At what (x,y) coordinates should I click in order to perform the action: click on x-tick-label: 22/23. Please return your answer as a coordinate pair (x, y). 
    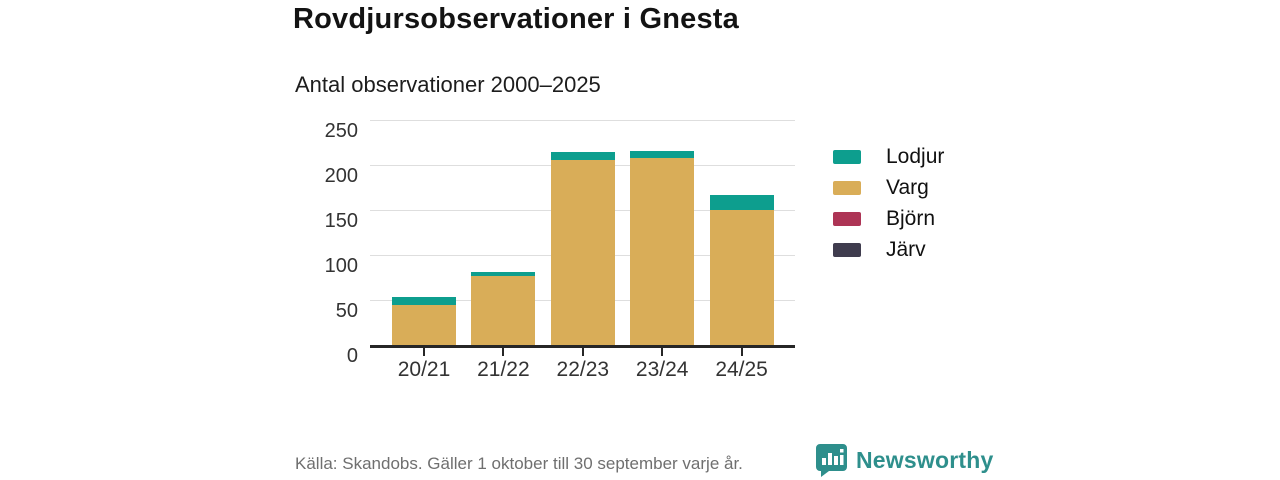
    Looking at the image, I should click on (583, 369).